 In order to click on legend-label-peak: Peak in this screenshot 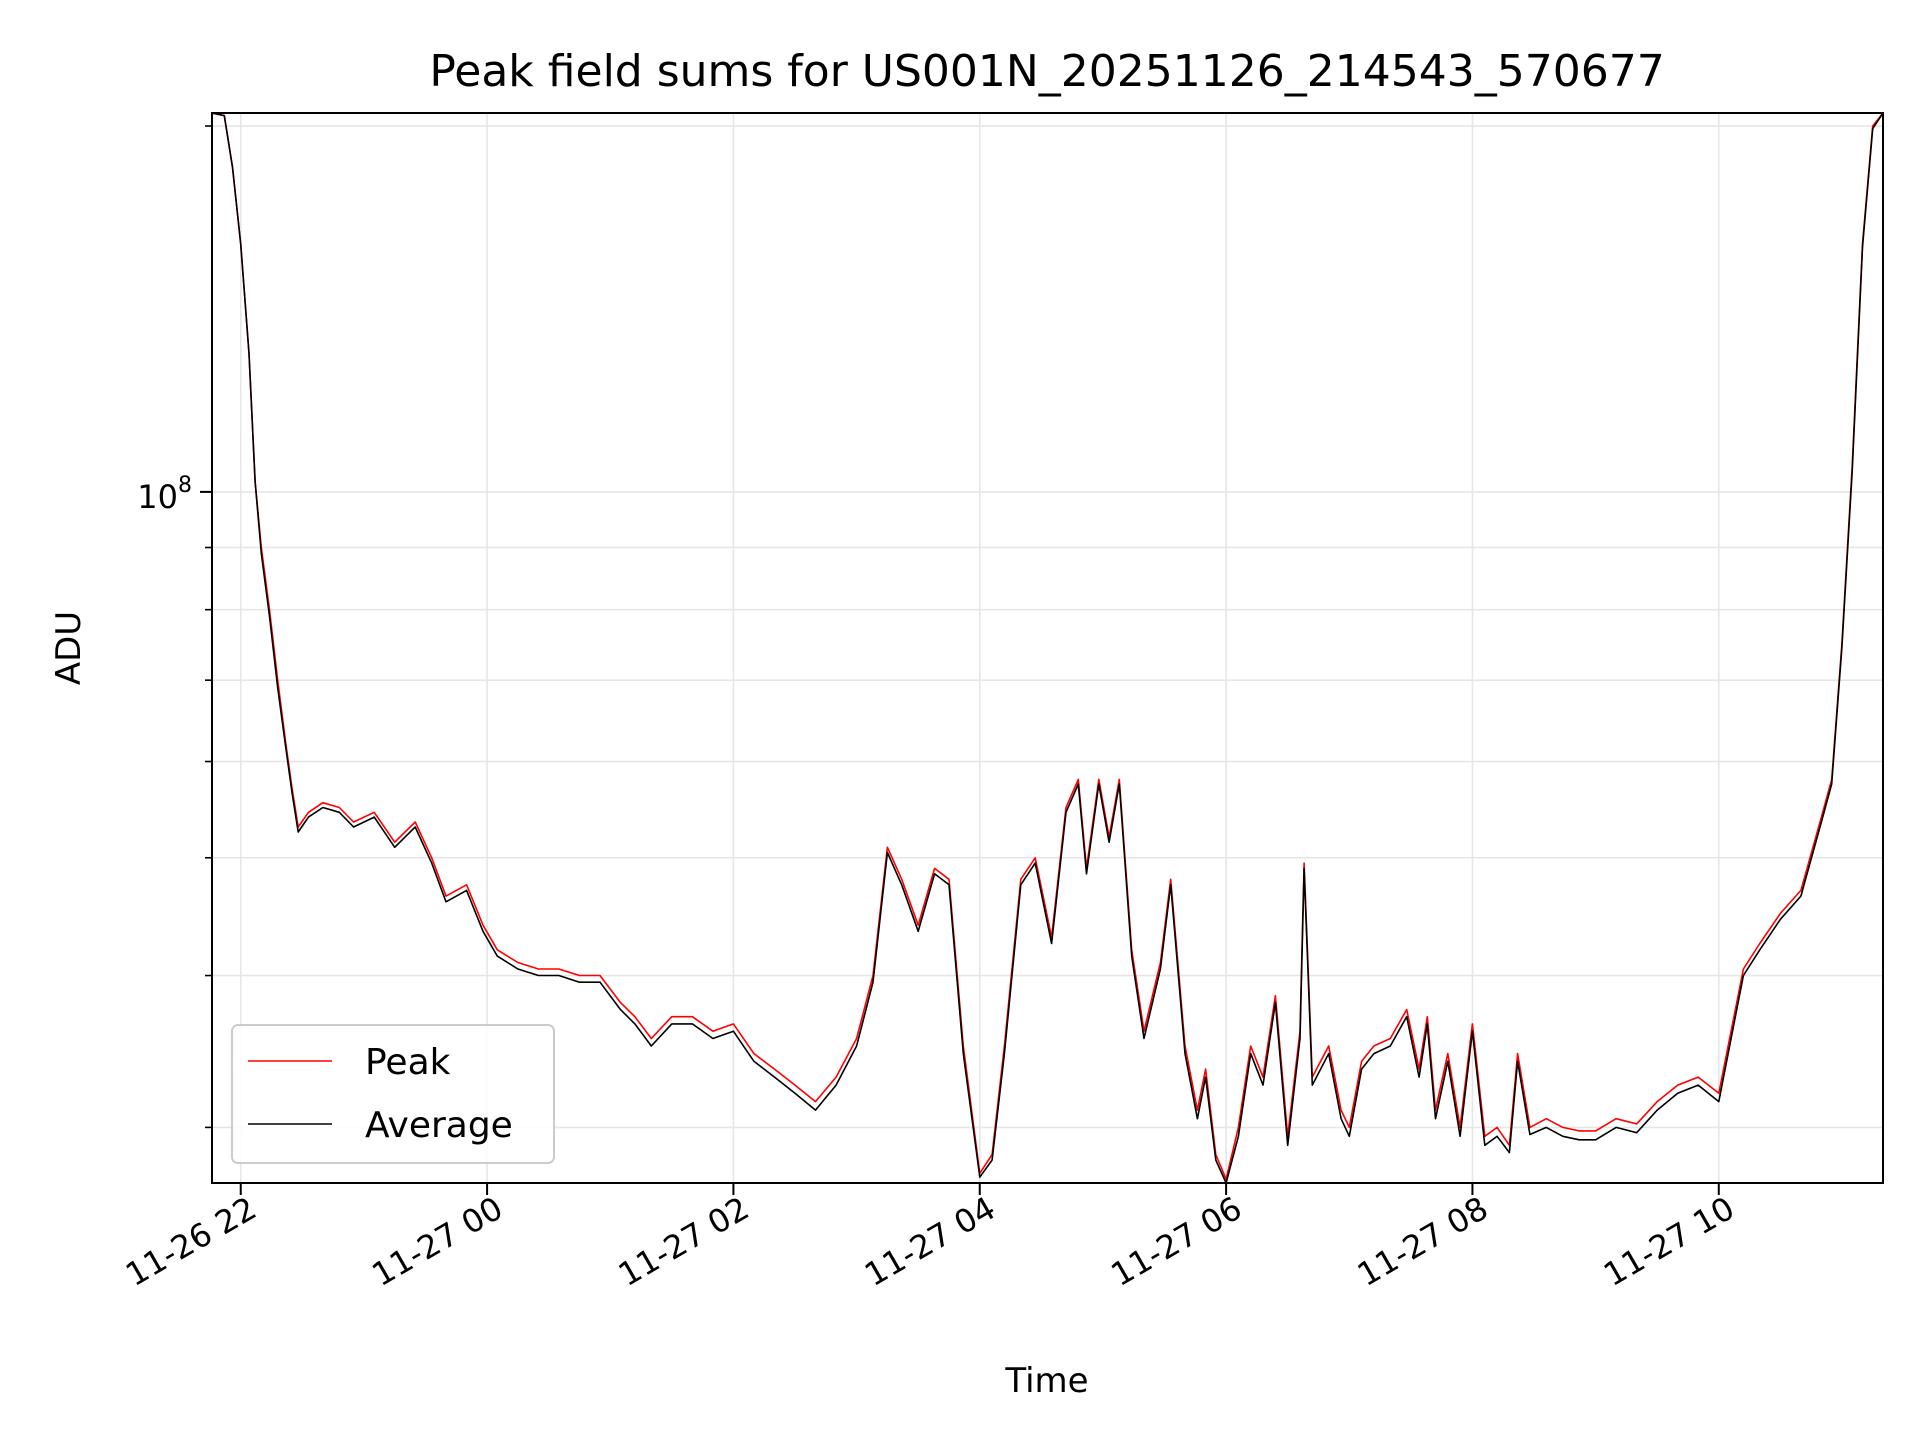, I will do `click(408, 1062)`.